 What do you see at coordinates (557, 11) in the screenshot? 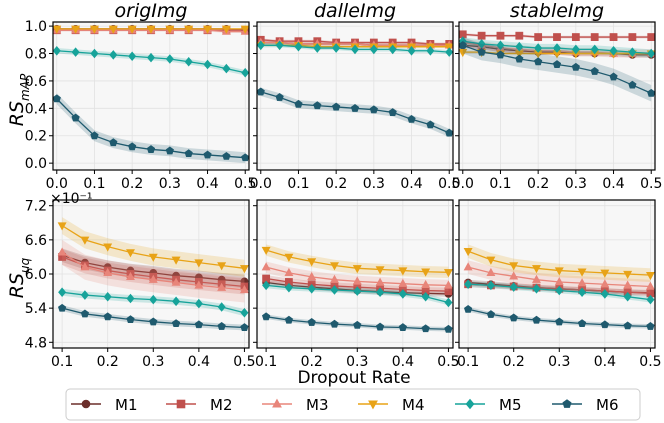
I see `panel-title: stableImg` at bounding box center [557, 11].